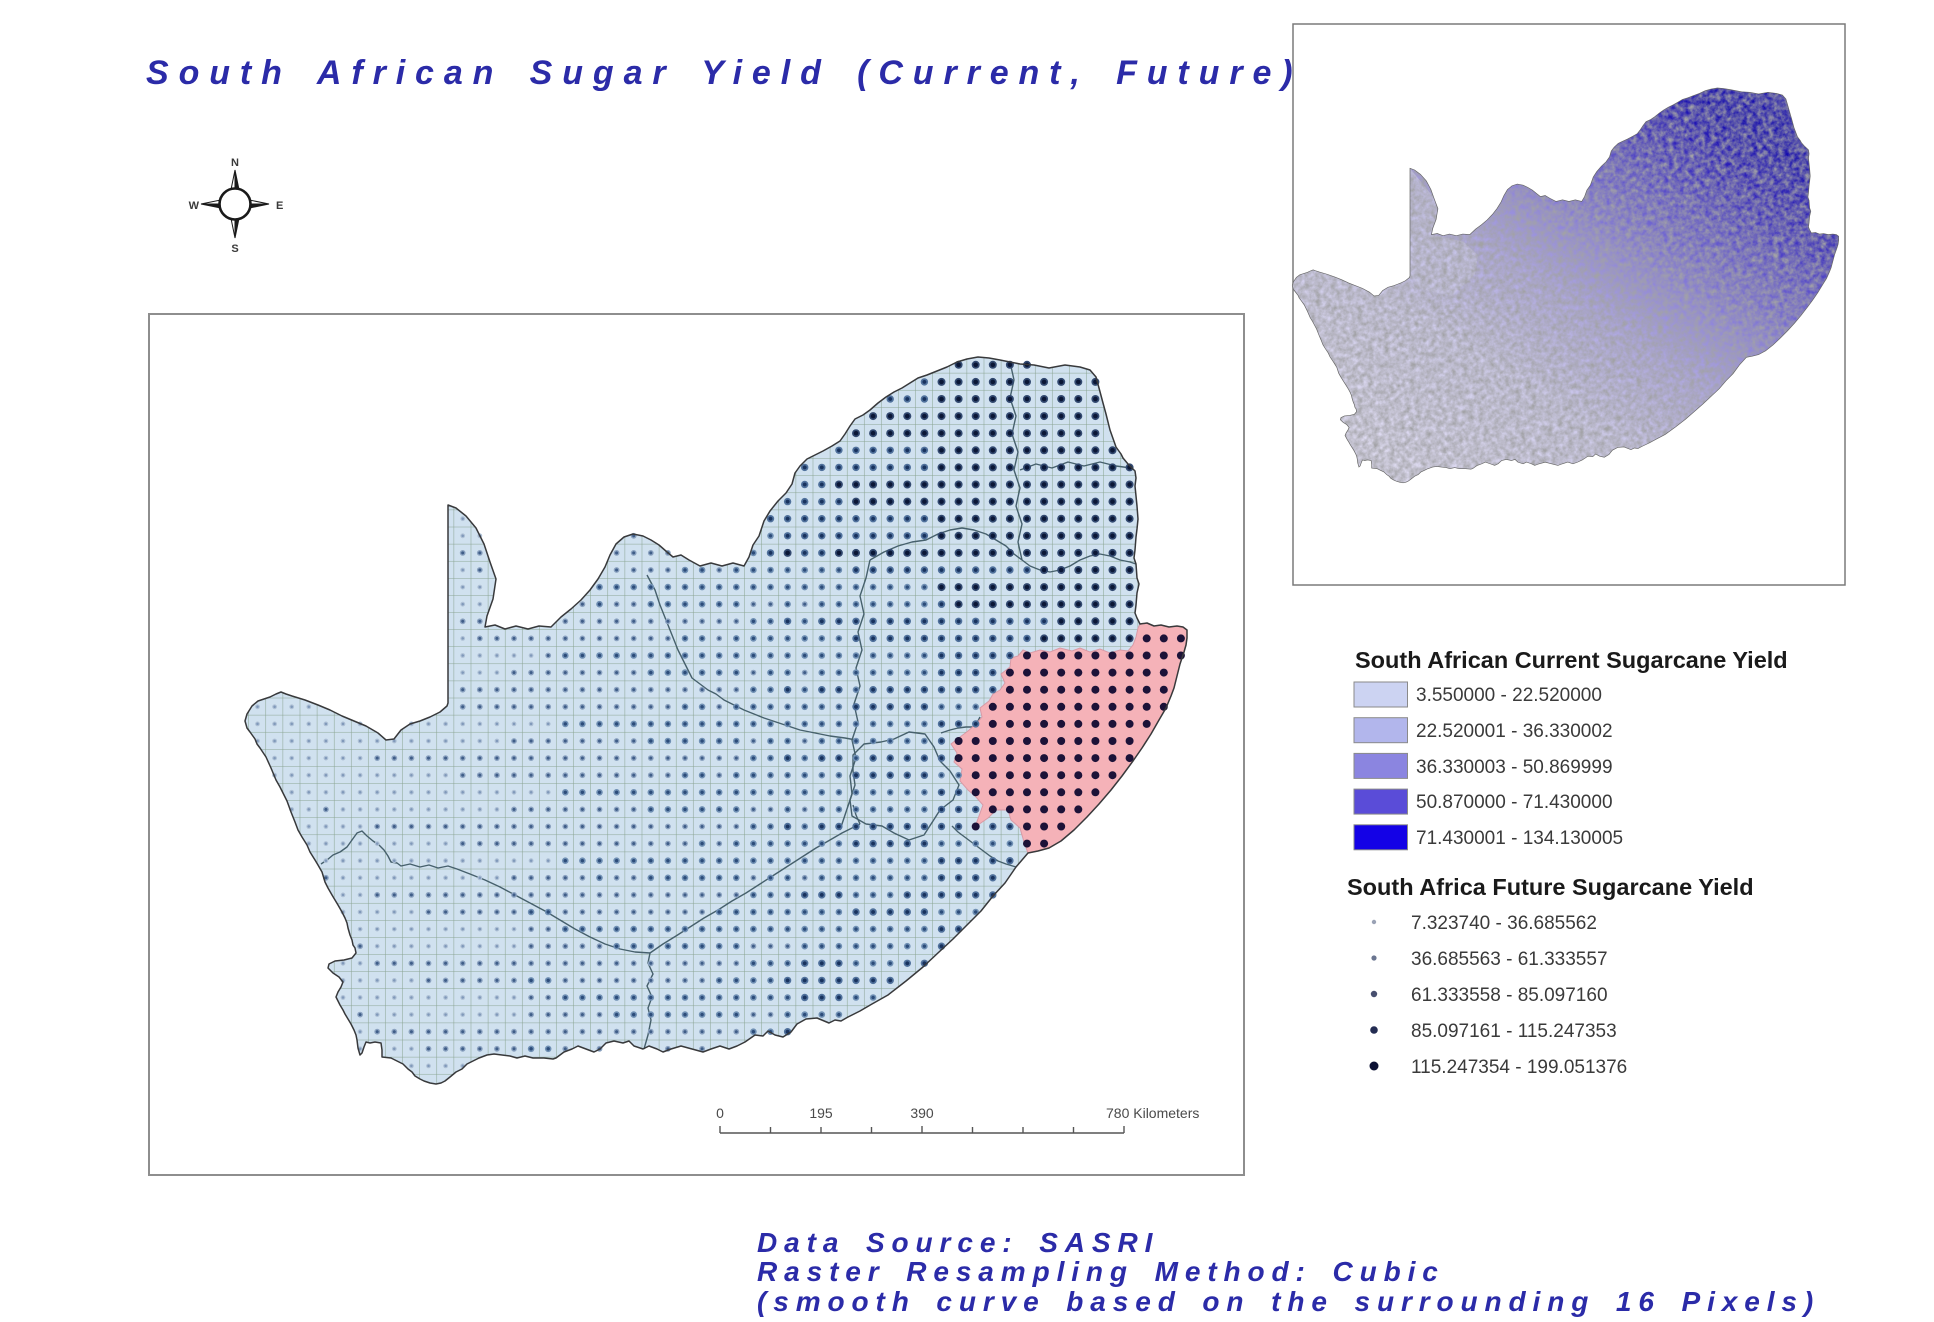 This screenshot has width=1934, height=1322. I want to click on svg-text: 195, so click(821, 1113).